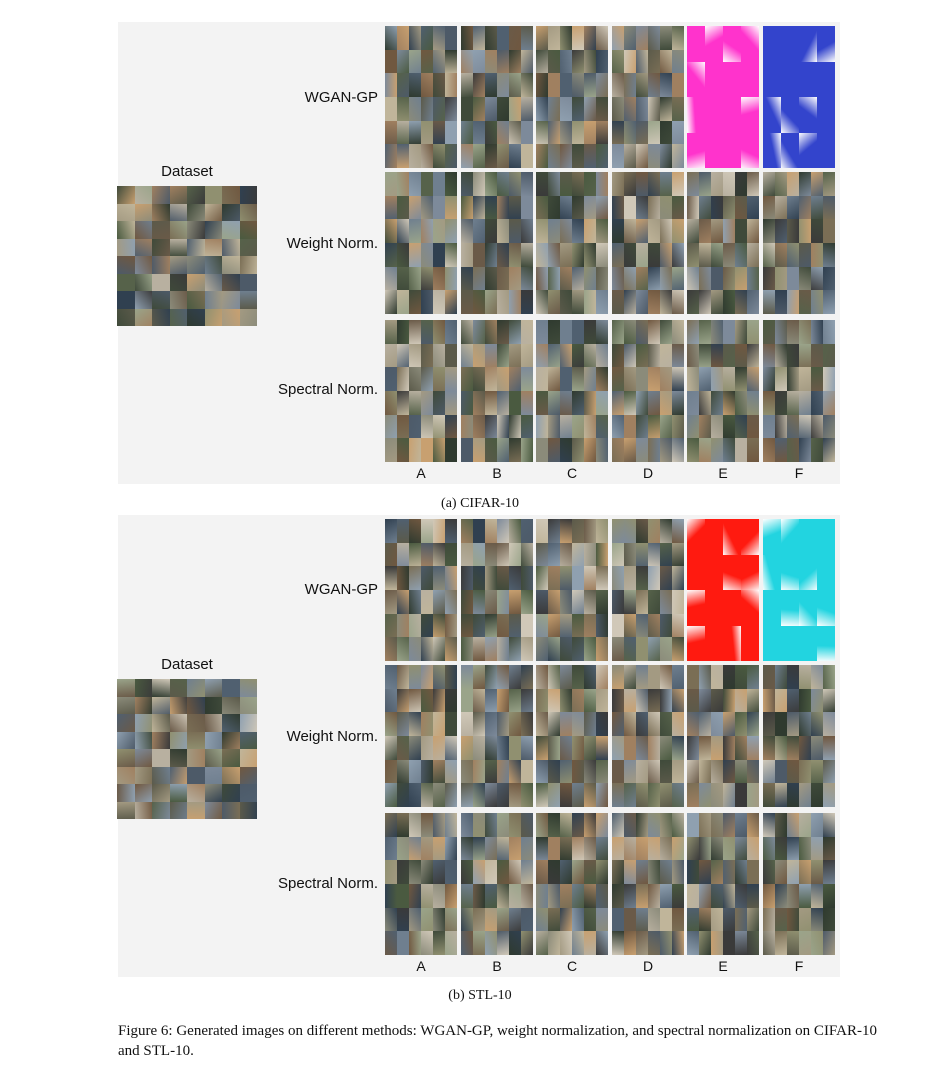 Image resolution: width=947 pixels, height=1075 pixels. What do you see at coordinates (332, 243) in the screenshot?
I see `cifar-row-label-weight-norm: Weight Norm.` at bounding box center [332, 243].